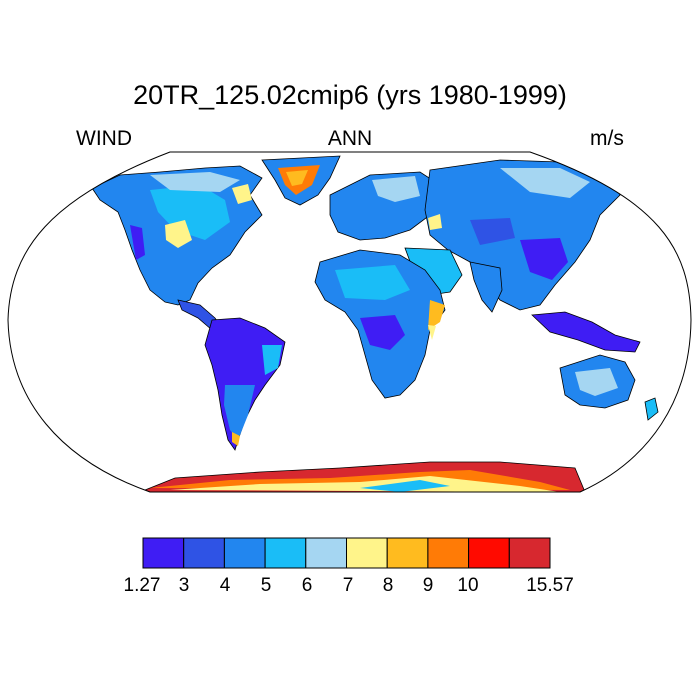 The width and height of the screenshot is (700, 700). What do you see at coordinates (372, 282) in the screenshot?
I see `africa-sahara-field` at bounding box center [372, 282].